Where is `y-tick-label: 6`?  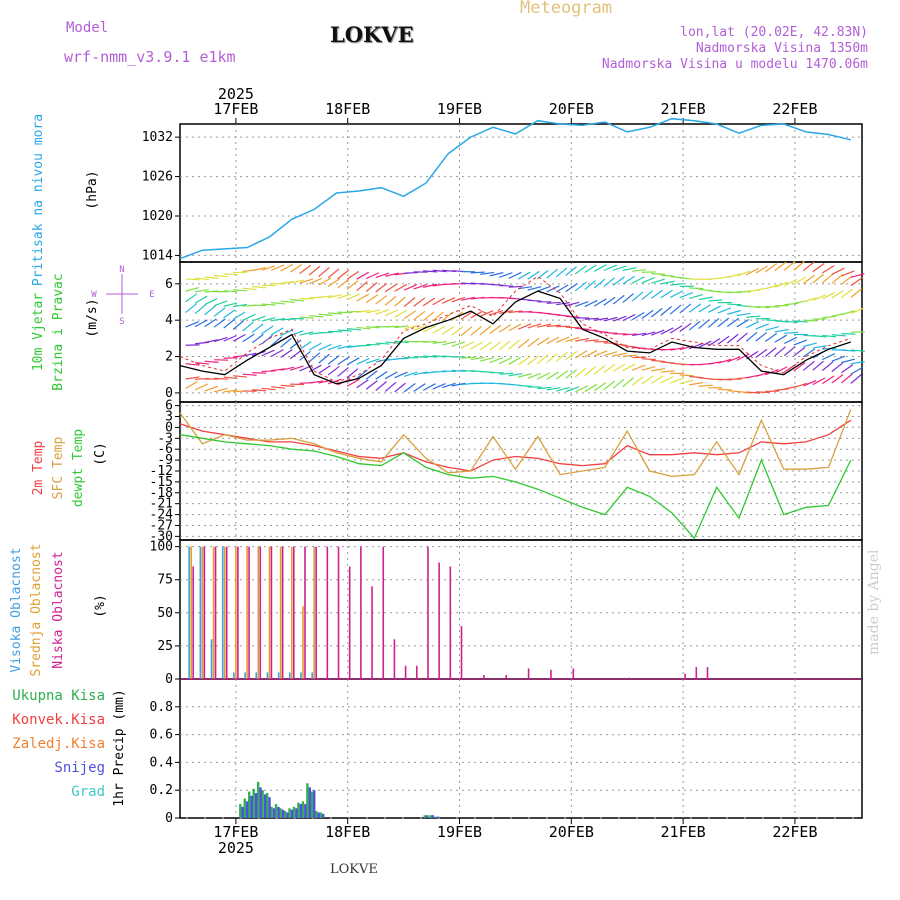 y-tick-label: 6 is located at coordinates (169, 406).